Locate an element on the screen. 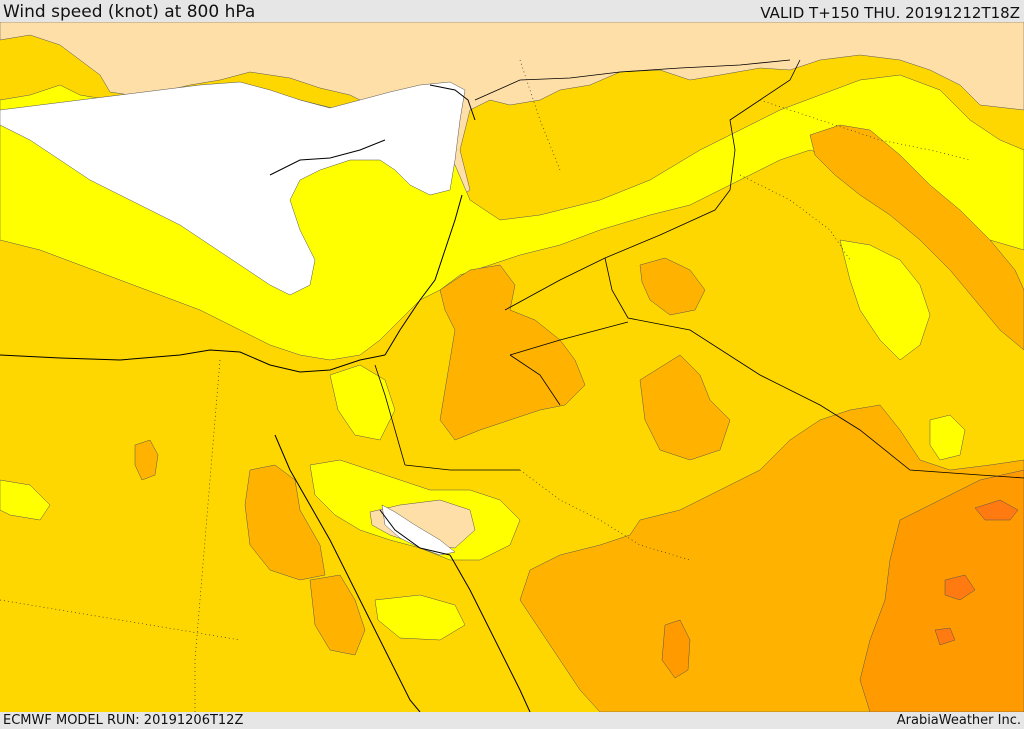 The image size is (1024, 729). credit-label: ArabiaWeather Inc. is located at coordinates (958, 720).